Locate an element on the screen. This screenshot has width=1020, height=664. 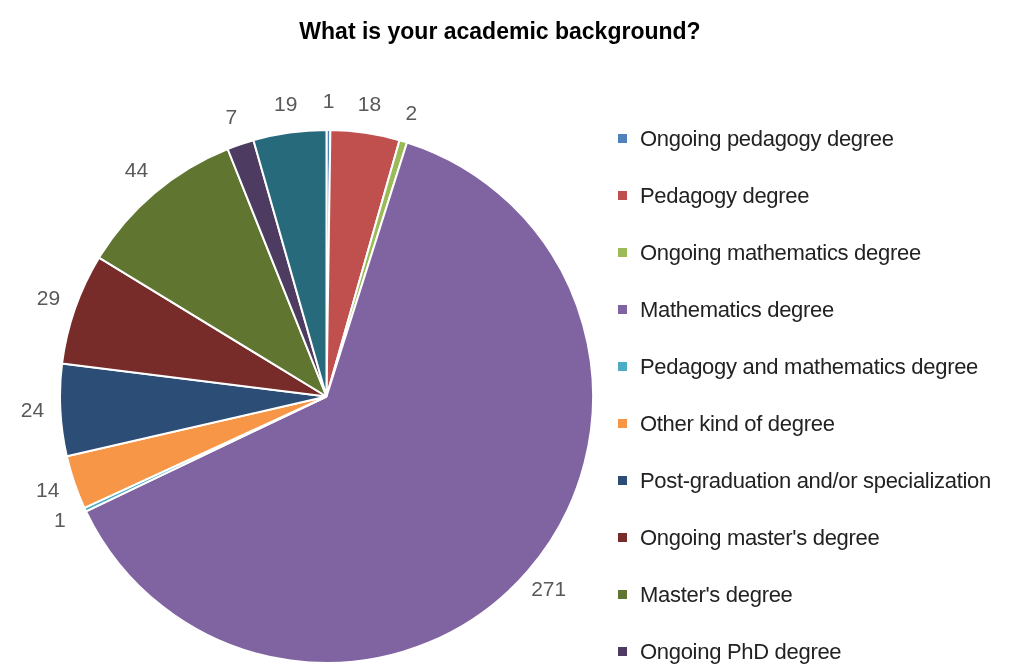
legend-label: Ongoing mathematics degree is located at coordinates (780, 252).